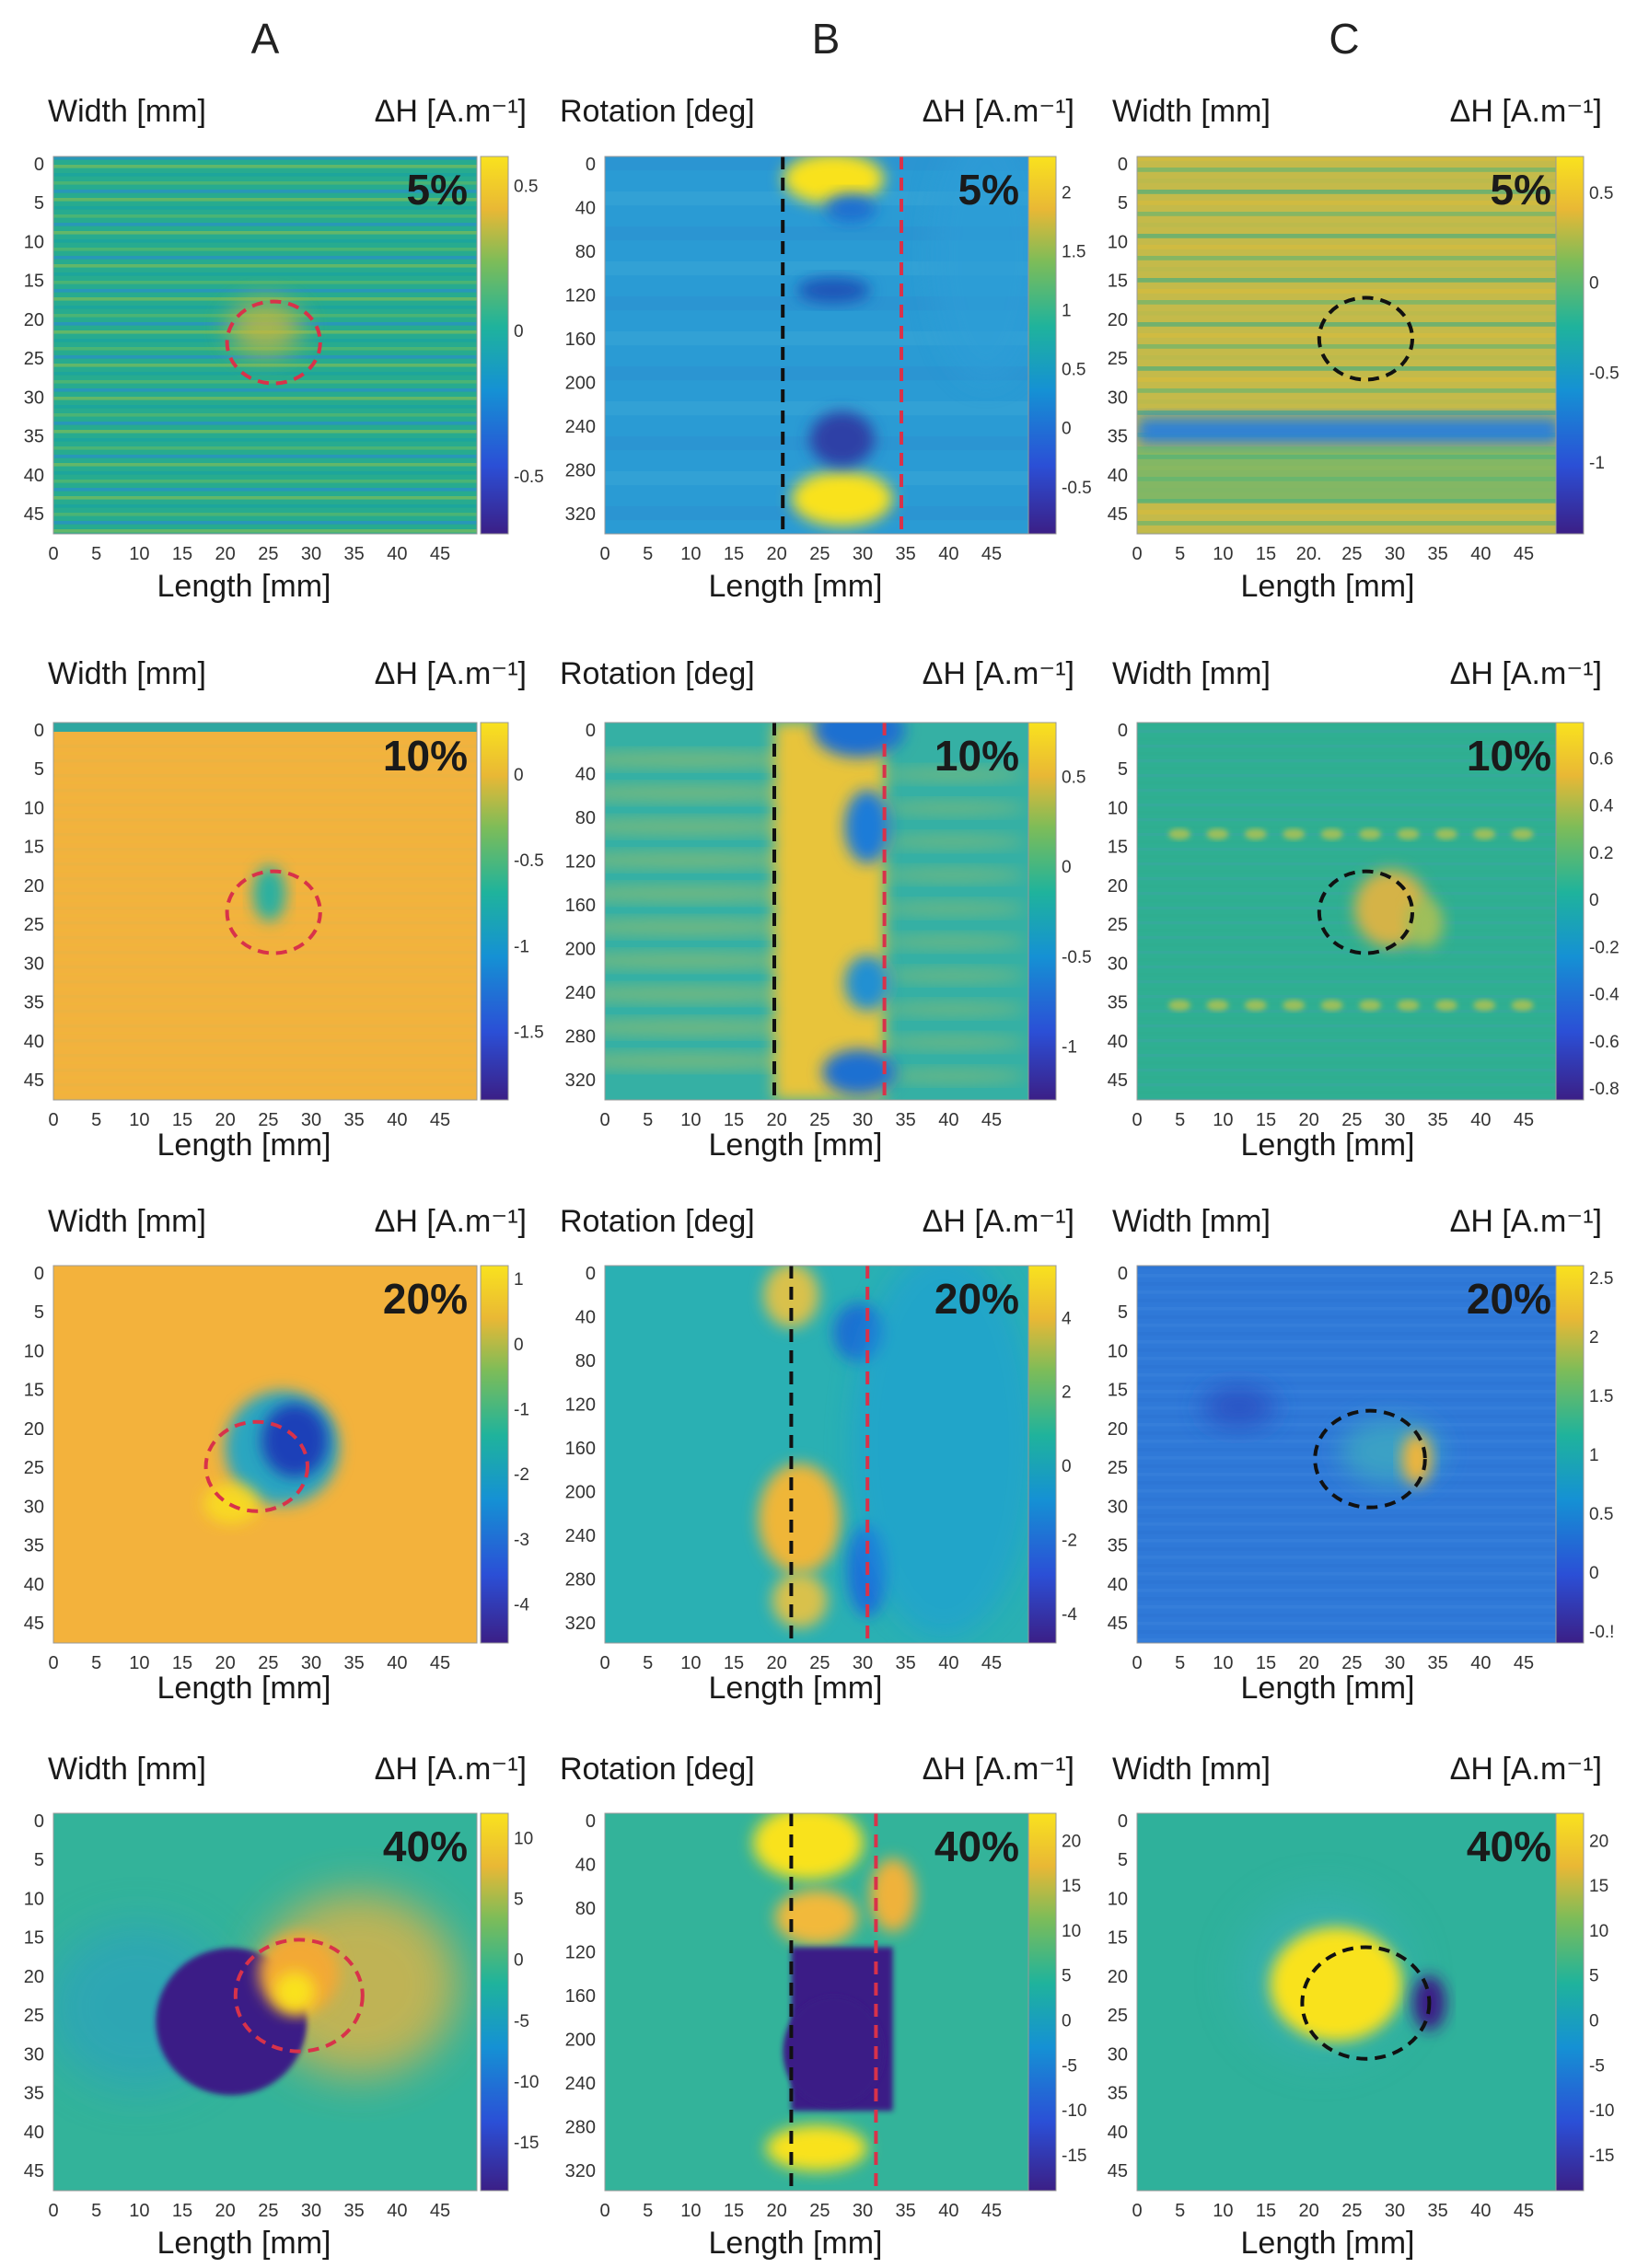 Image resolution: width=1637 pixels, height=2268 pixels. Describe the element at coordinates (581, 2041) in the screenshot. I see `panel-b-40-ytick: 200` at that location.